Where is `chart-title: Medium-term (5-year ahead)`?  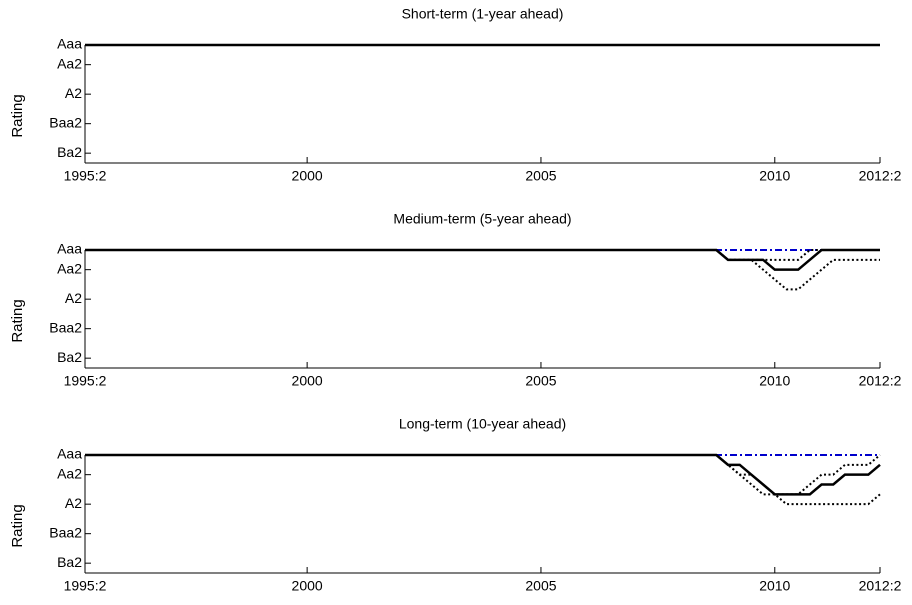 chart-title: Medium-term (5-year ahead) is located at coordinates (482, 219).